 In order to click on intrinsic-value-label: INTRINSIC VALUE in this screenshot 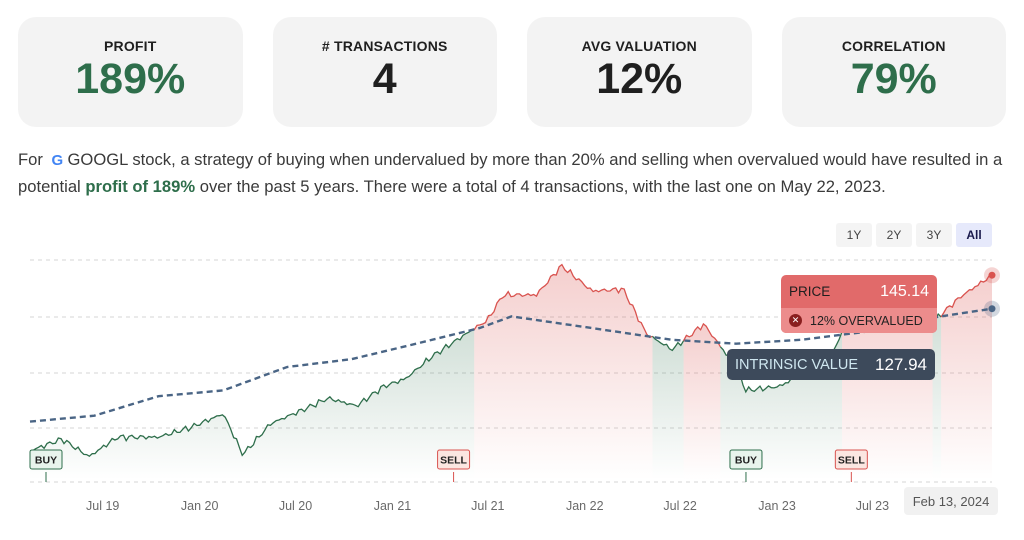, I will do `click(797, 364)`.